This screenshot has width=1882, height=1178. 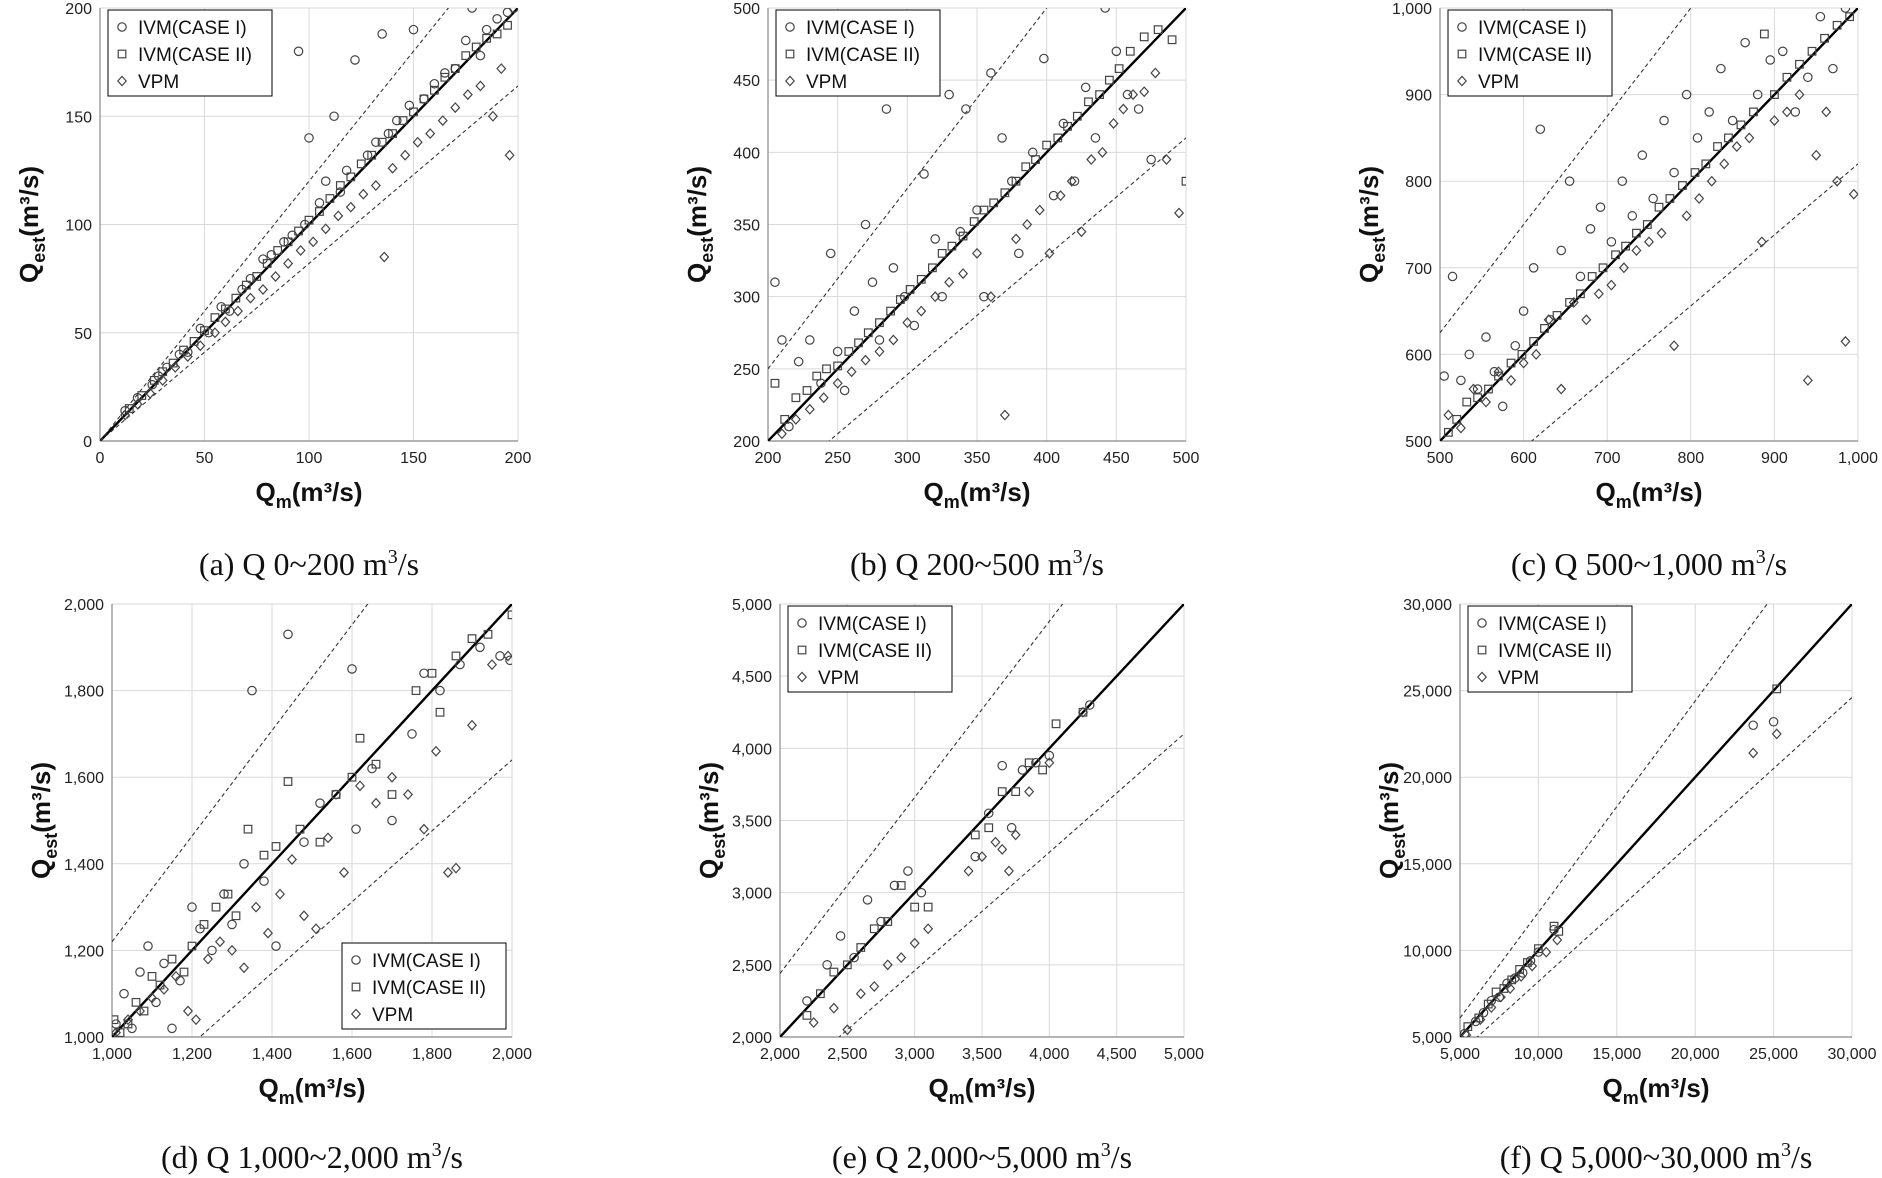 What do you see at coordinates (907, 458) in the screenshot?
I see `x-tick-label: 300` at bounding box center [907, 458].